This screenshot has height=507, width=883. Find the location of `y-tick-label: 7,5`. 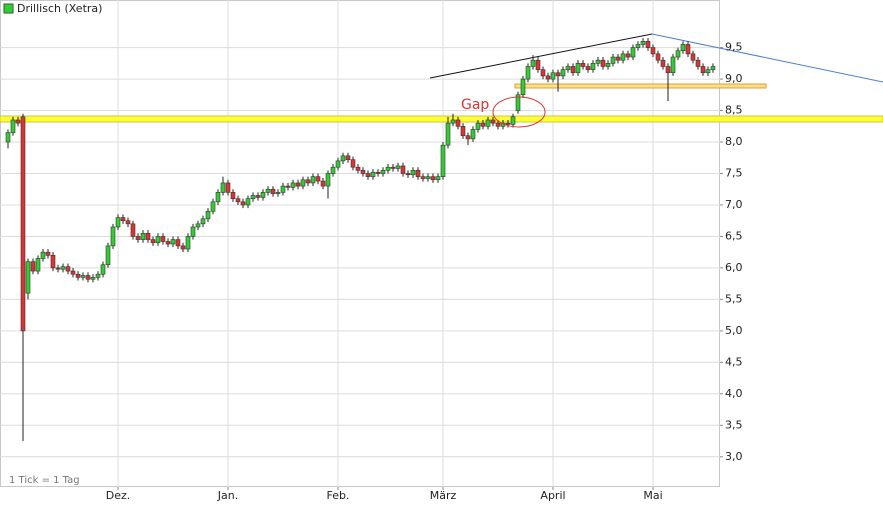

y-tick-label: 7,5 is located at coordinates (734, 172).